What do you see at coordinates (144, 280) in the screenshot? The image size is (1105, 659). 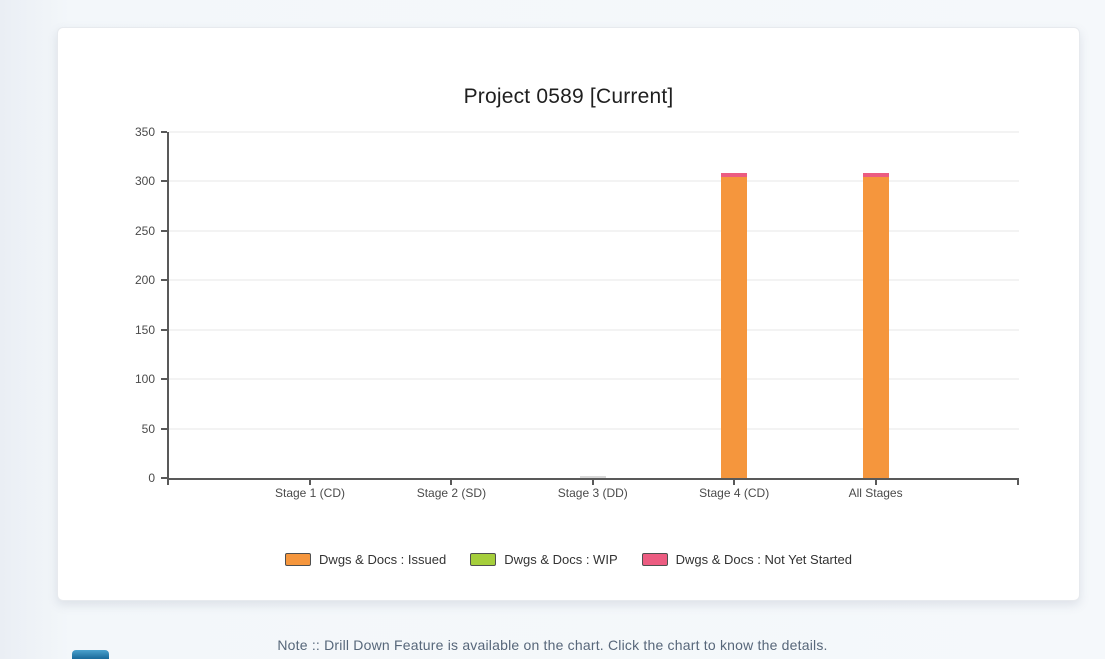 I see `y-tick-label: 200` at bounding box center [144, 280].